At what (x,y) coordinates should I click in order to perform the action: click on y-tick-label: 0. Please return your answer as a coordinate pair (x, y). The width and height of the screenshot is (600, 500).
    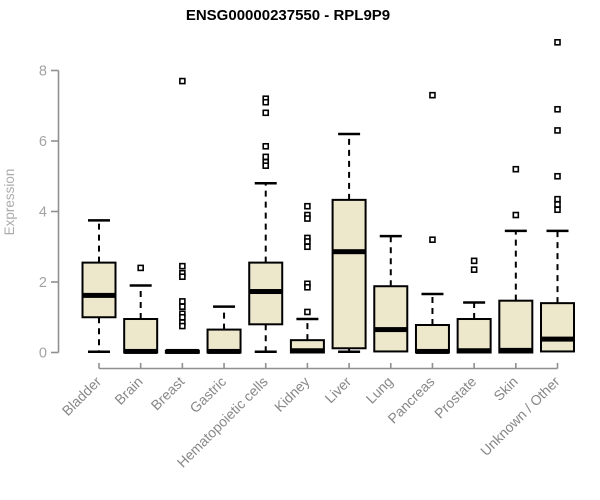
    Looking at the image, I should click on (43, 354).